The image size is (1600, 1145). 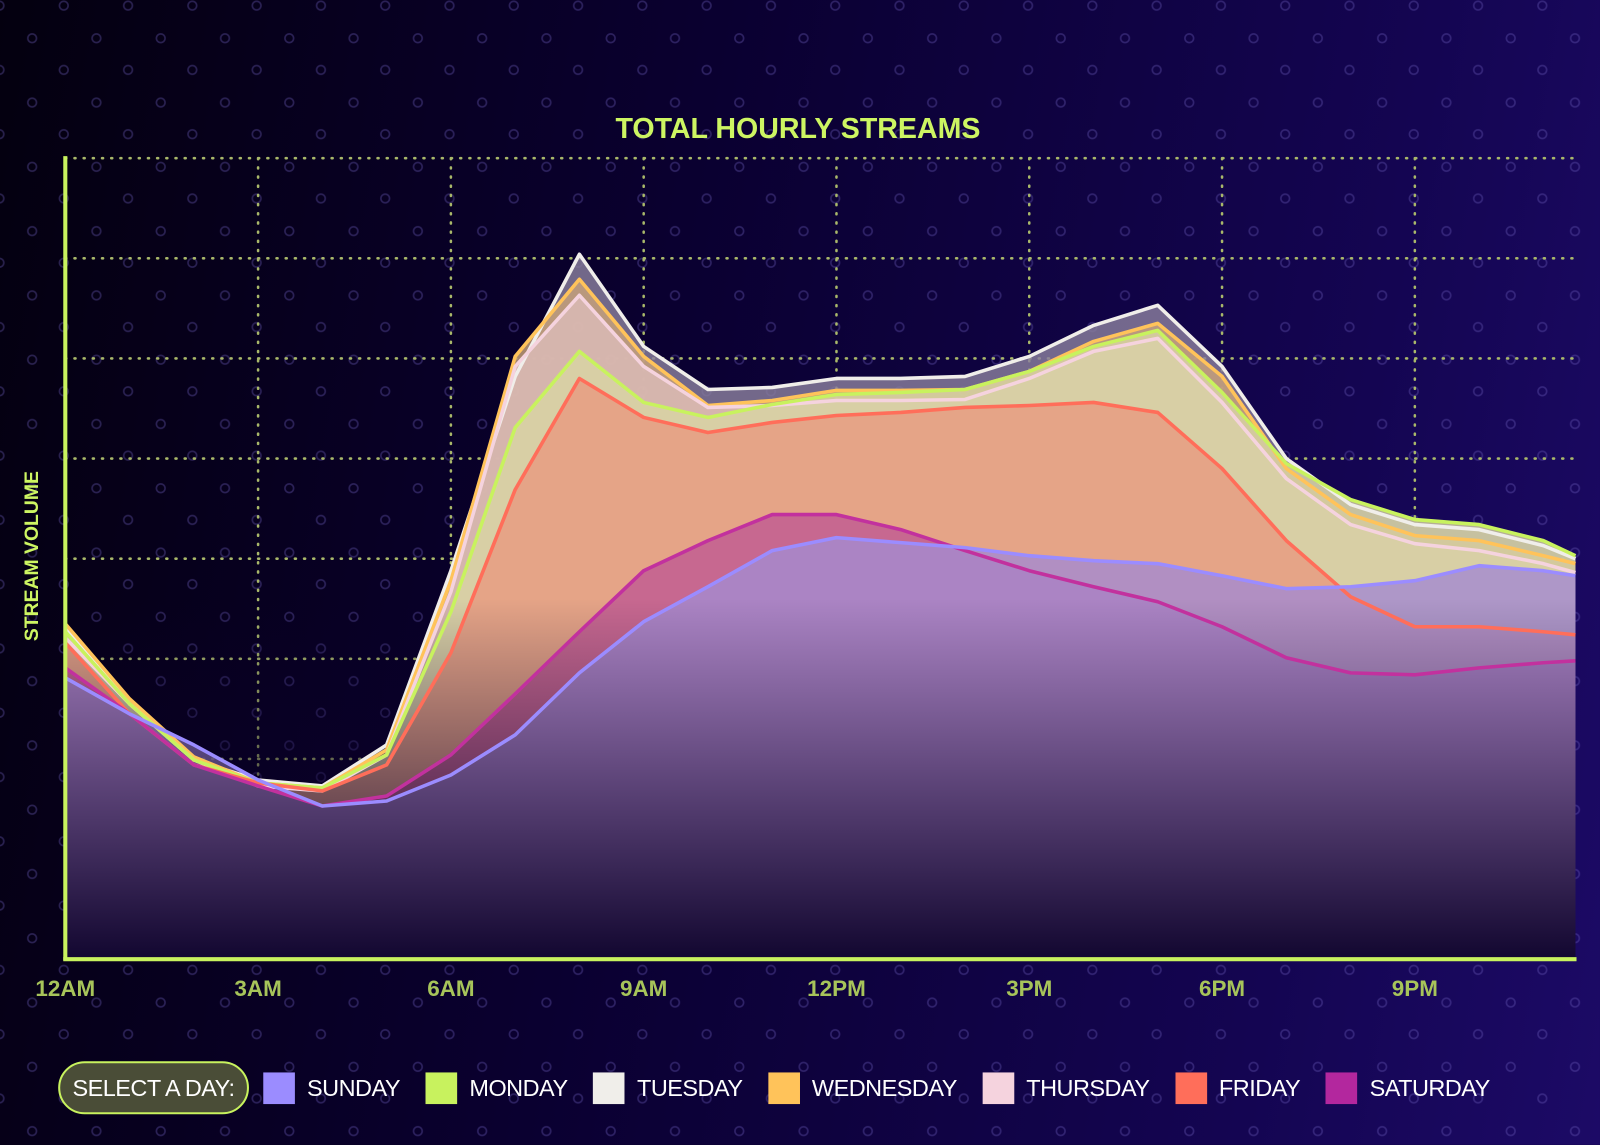 I want to click on legend-label: THURSDAY, so click(x=1088, y=1087).